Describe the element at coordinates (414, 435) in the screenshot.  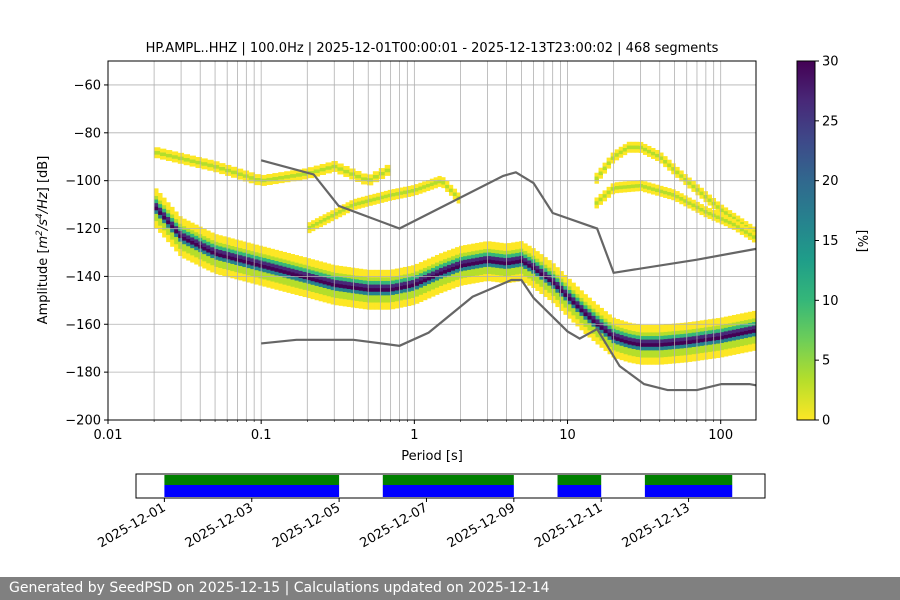
I see `x-tick-label: 1` at that location.